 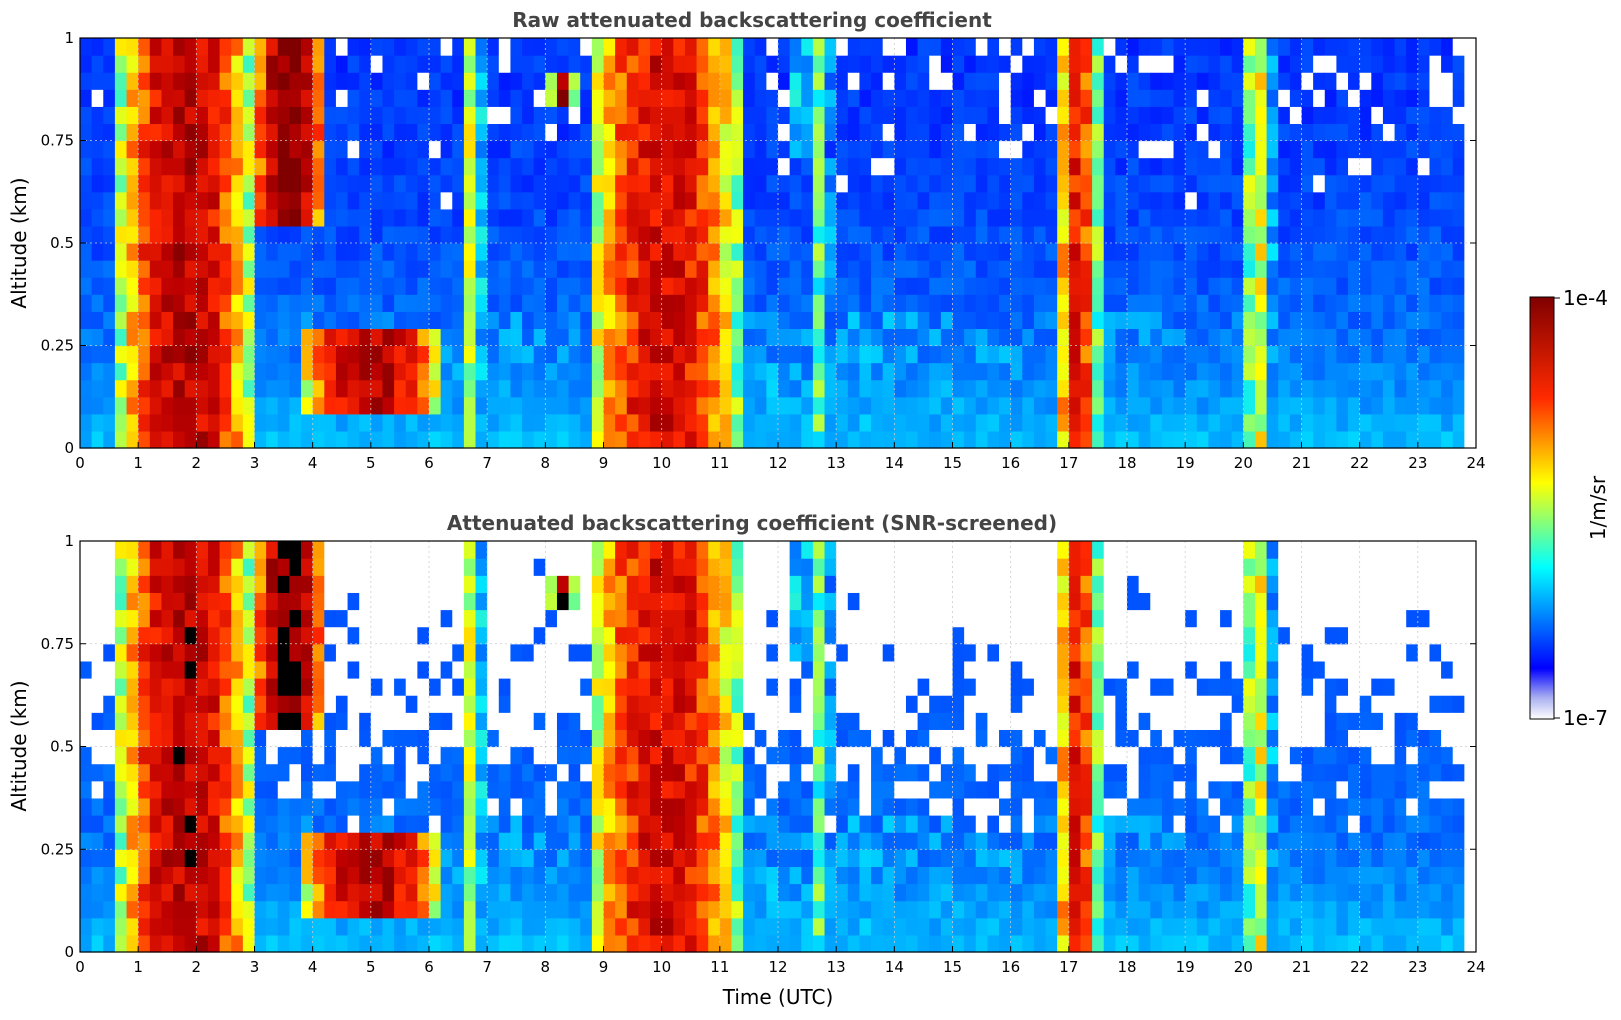 I want to click on x-tick-label: 6, so click(x=429, y=463).